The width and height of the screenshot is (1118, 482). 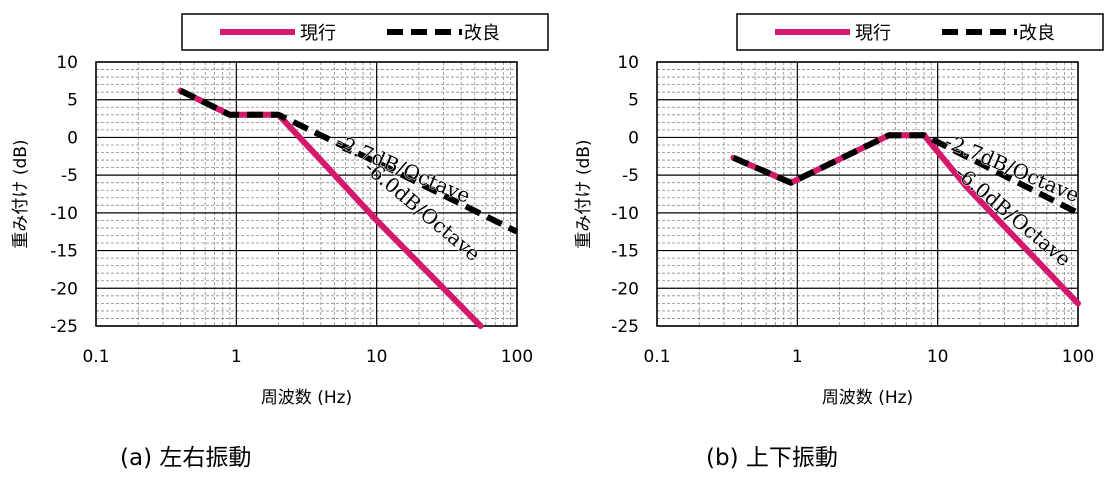 What do you see at coordinates (186, 458) in the screenshot?
I see `caption-left-right: (a) 左右振動` at bounding box center [186, 458].